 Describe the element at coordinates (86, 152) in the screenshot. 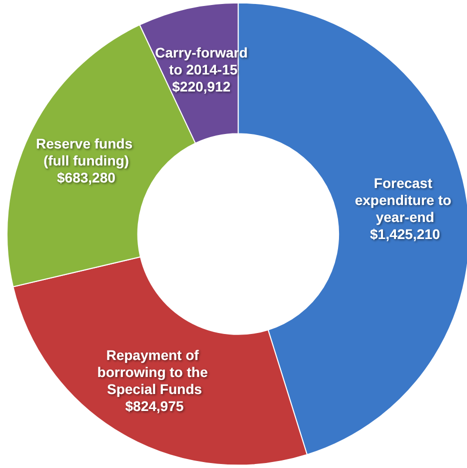

I see `slice-label: Reserve funds (full funding)` at that location.